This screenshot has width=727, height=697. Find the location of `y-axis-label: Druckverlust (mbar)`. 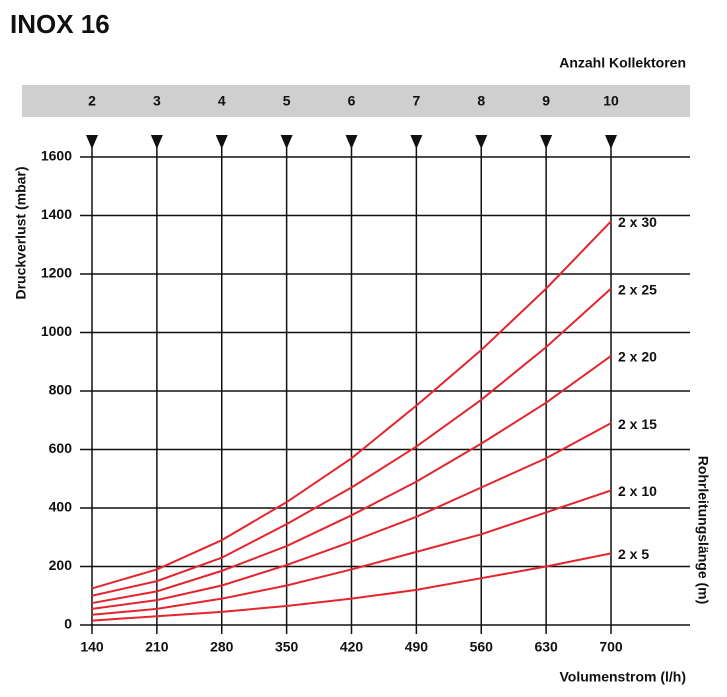

y-axis-label: Druckverlust (mbar) is located at coordinates (21, 232).